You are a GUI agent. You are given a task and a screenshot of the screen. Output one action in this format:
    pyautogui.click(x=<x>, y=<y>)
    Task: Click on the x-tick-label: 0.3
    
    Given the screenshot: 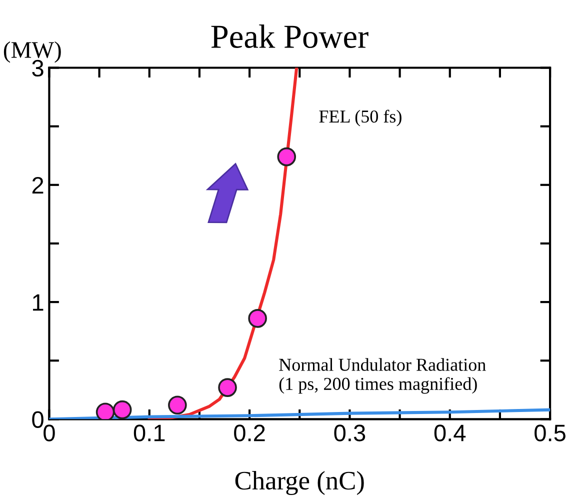 What is the action you would take?
    pyautogui.click(x=350, y=433)
    